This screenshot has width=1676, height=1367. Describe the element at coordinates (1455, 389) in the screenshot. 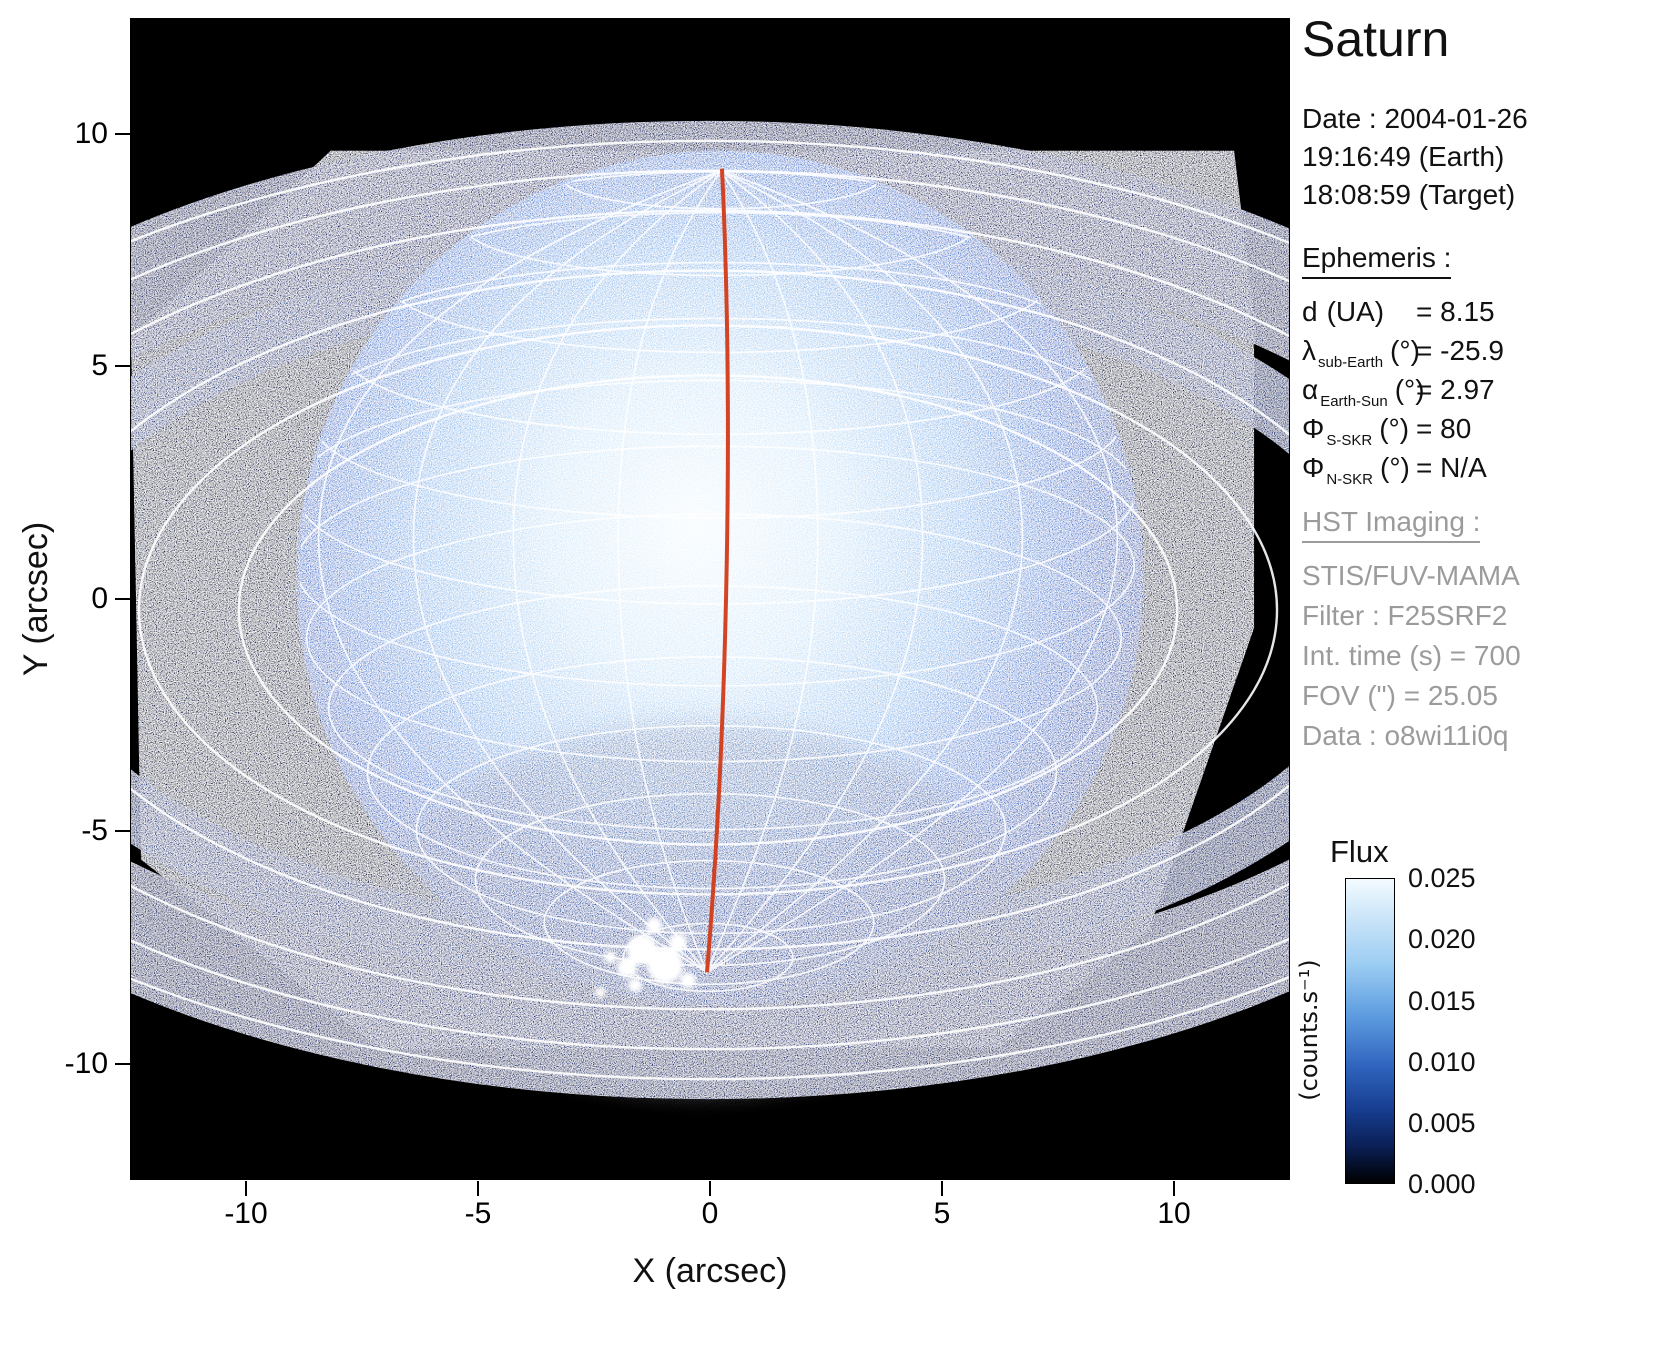

I see `value: = 2.97` at that location.